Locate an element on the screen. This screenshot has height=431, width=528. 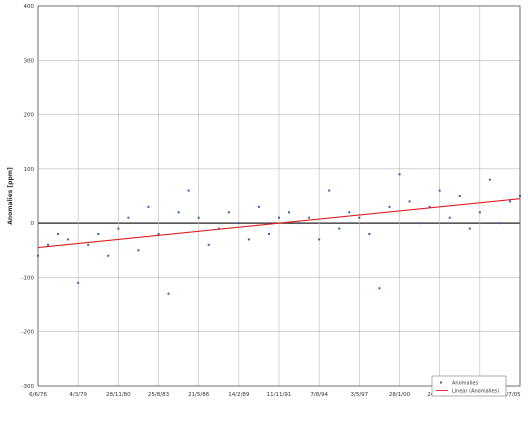
x-tick-label: 11/11/91 is located at coordinates (279, 395).